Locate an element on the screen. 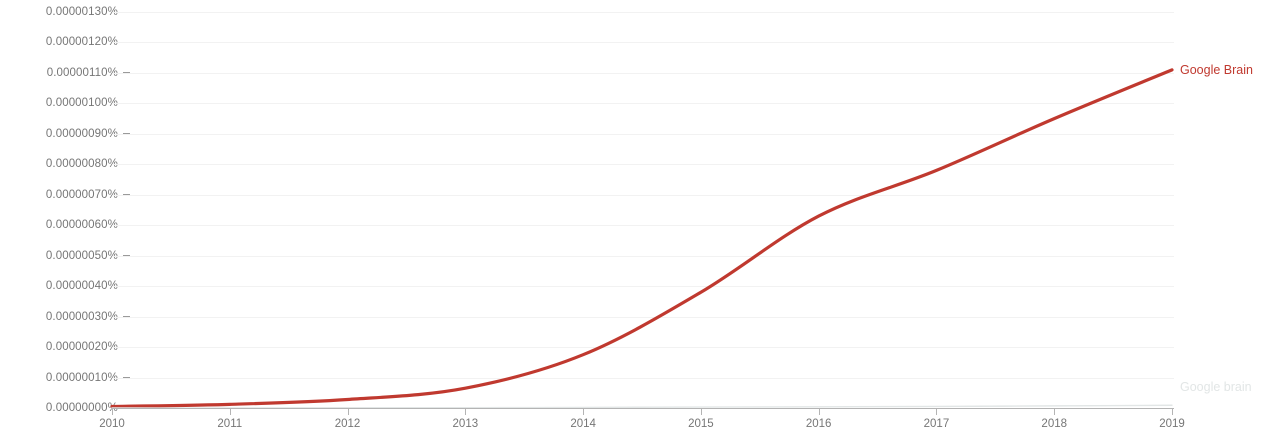  y-axis-tick-label: 0.00000020% is located at coordinates (81, 347).